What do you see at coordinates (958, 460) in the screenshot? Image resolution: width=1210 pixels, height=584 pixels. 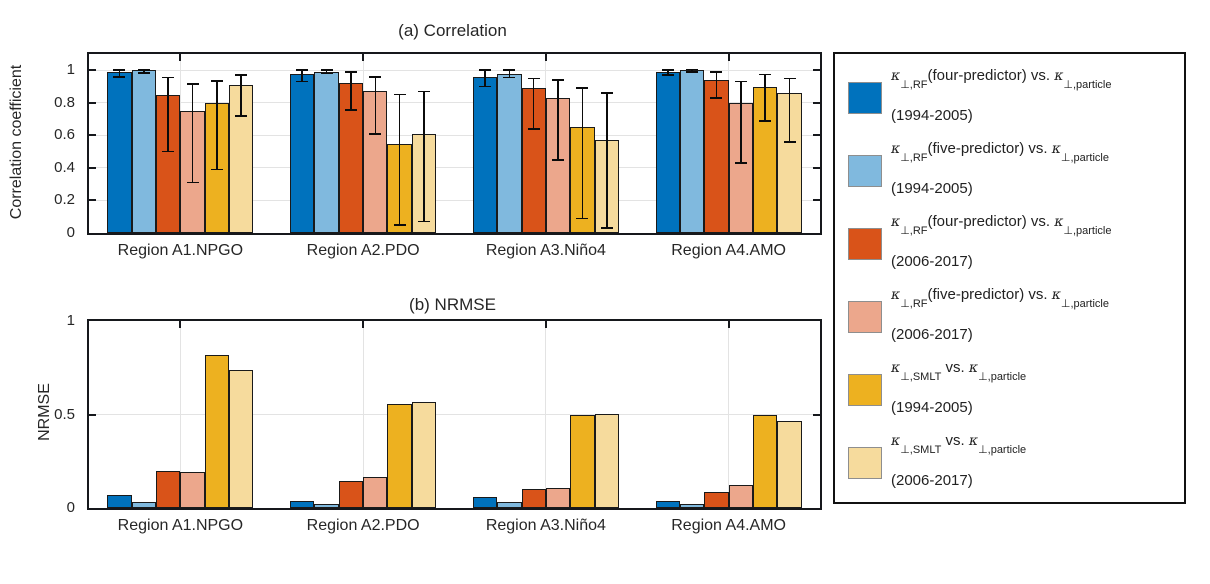 I see `legend-label: κ⊥,SMLT vs. κ⊥,particle (2006-2017)` at bounding box center [958, 460].